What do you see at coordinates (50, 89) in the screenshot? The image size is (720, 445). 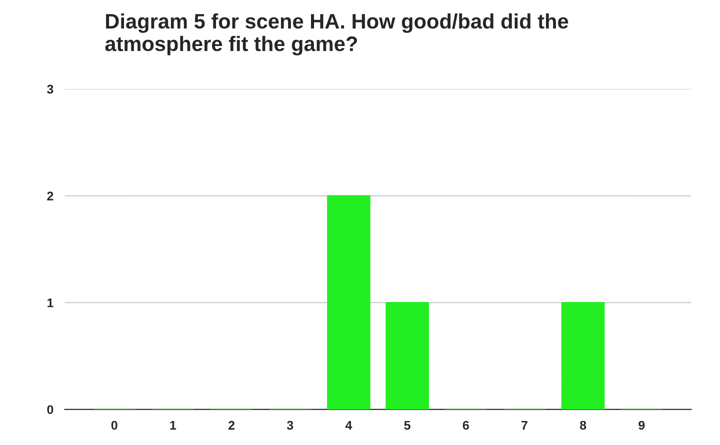 I see `y-tick-label: 3` at bounding box center [50, 89].